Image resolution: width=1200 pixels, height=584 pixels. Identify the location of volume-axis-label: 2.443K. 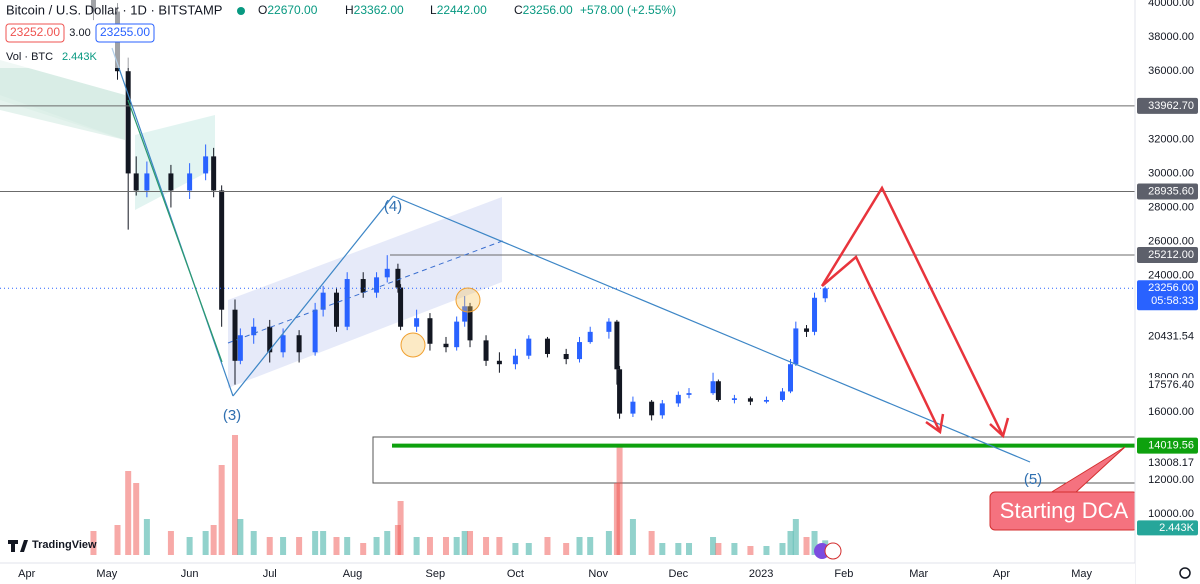
(1177, 528).